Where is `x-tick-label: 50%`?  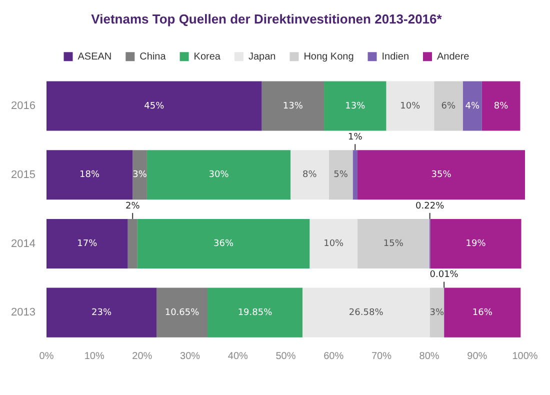 x-tick-label: 50% is located at coordinates (286, 356).